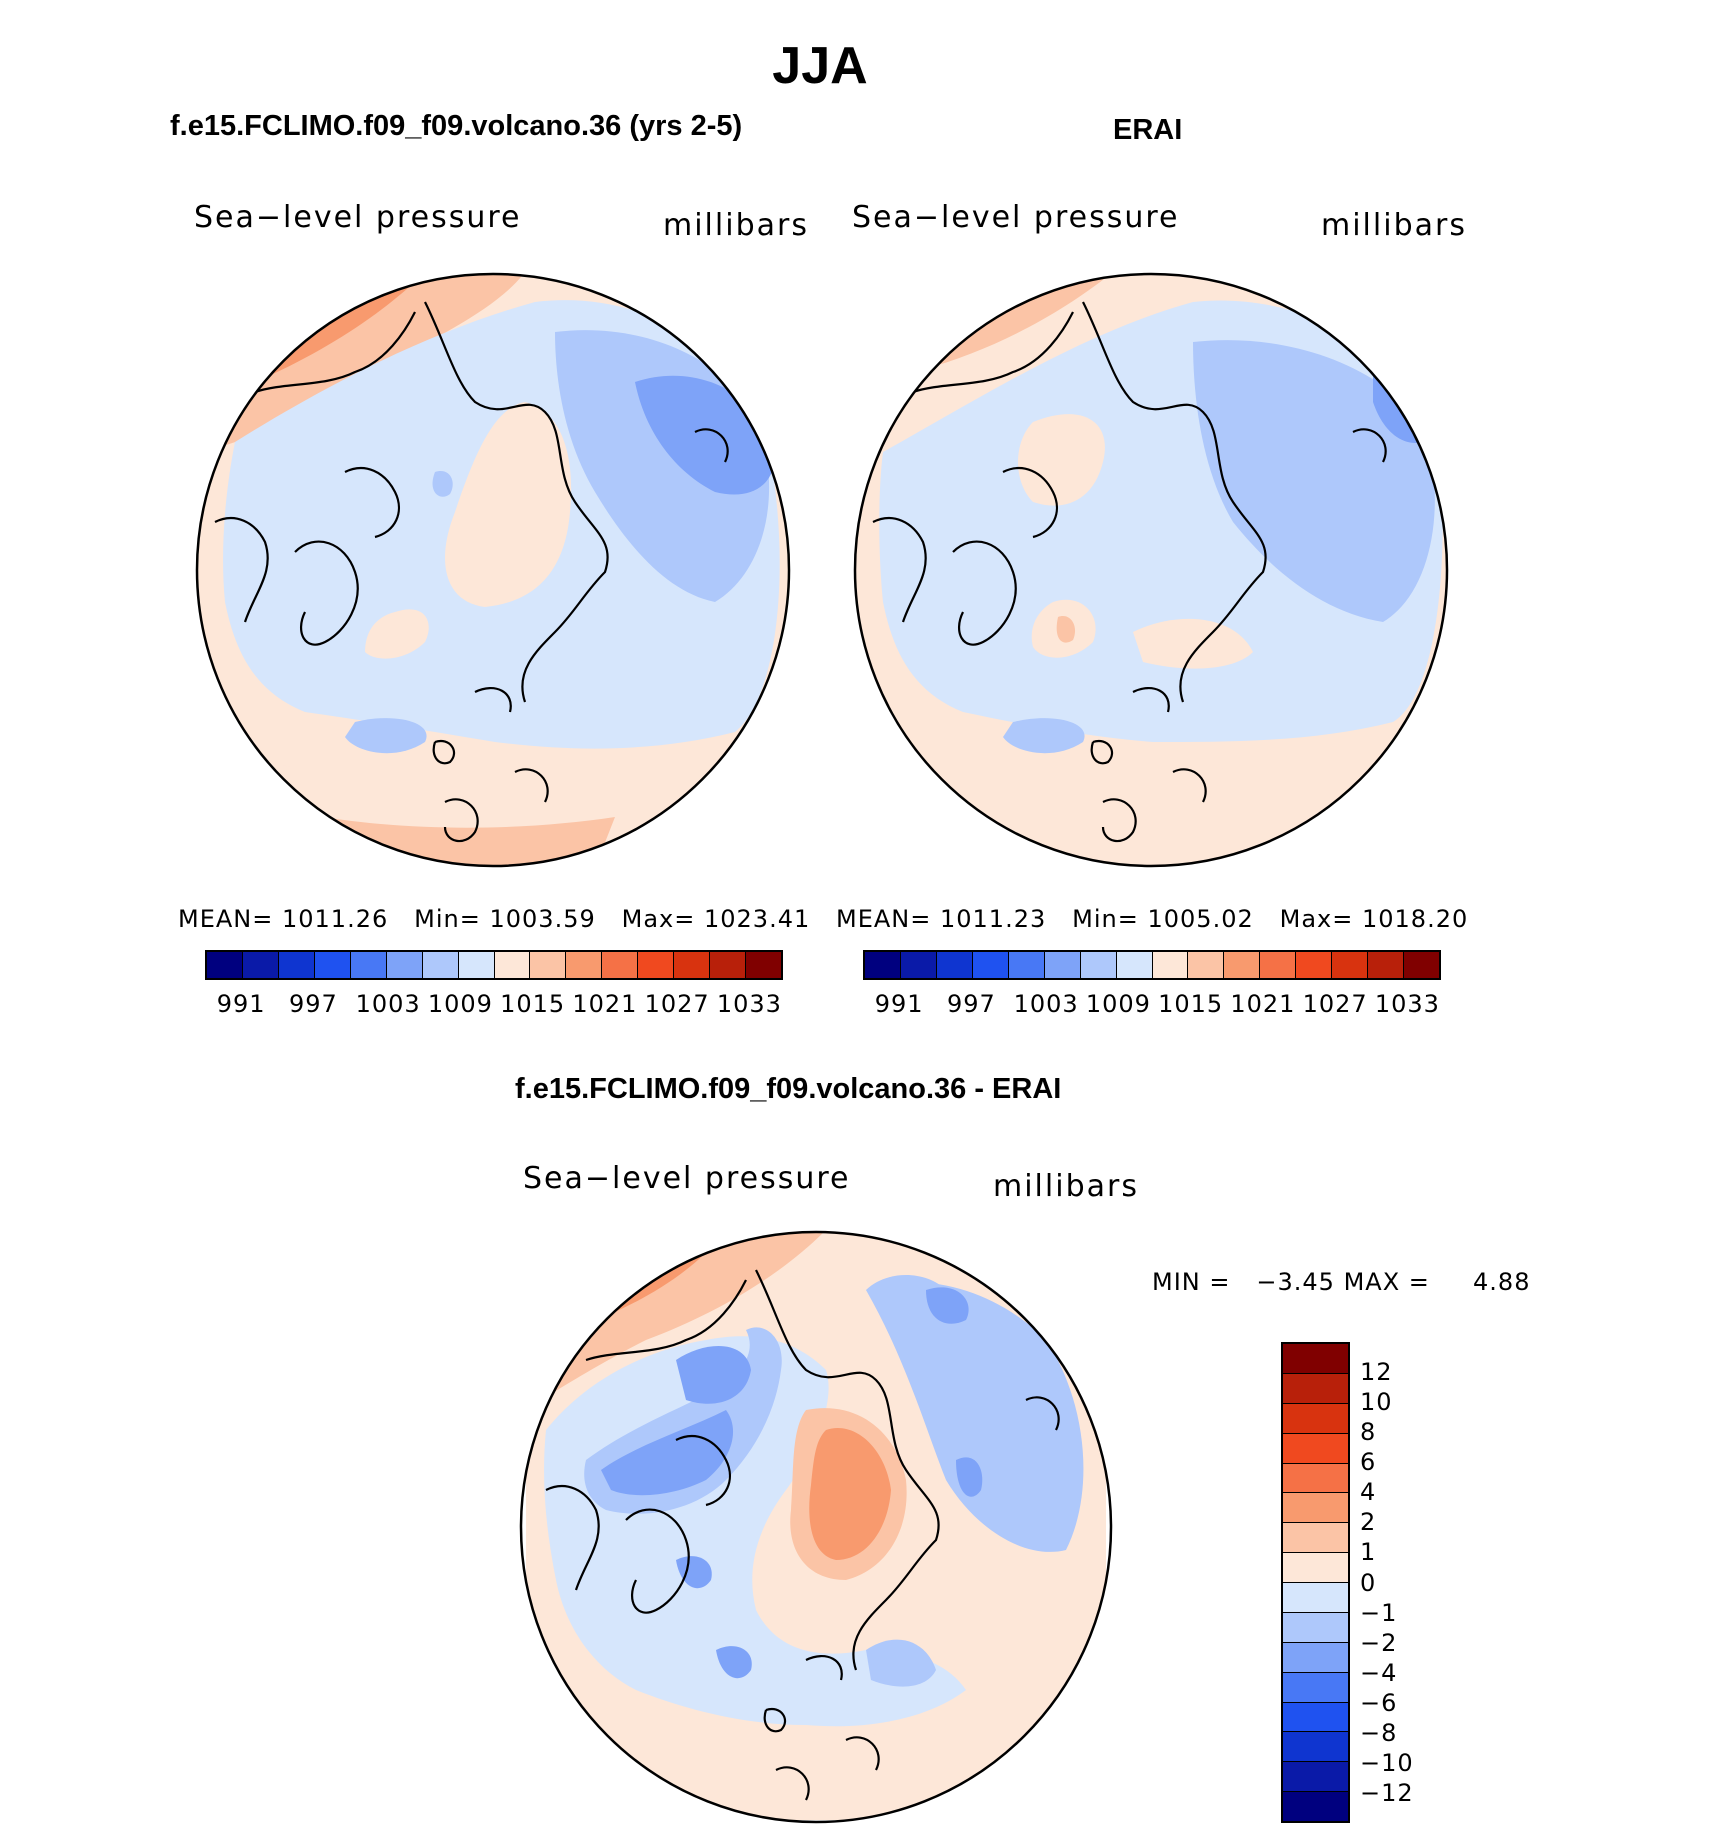 This screenshot has height=1839, width=1710. What do you see at coordinates (687, 1178) in the screenshot?
I see `diff-variable-label: Sea−level pressure` at bounding box center [687, 1178].